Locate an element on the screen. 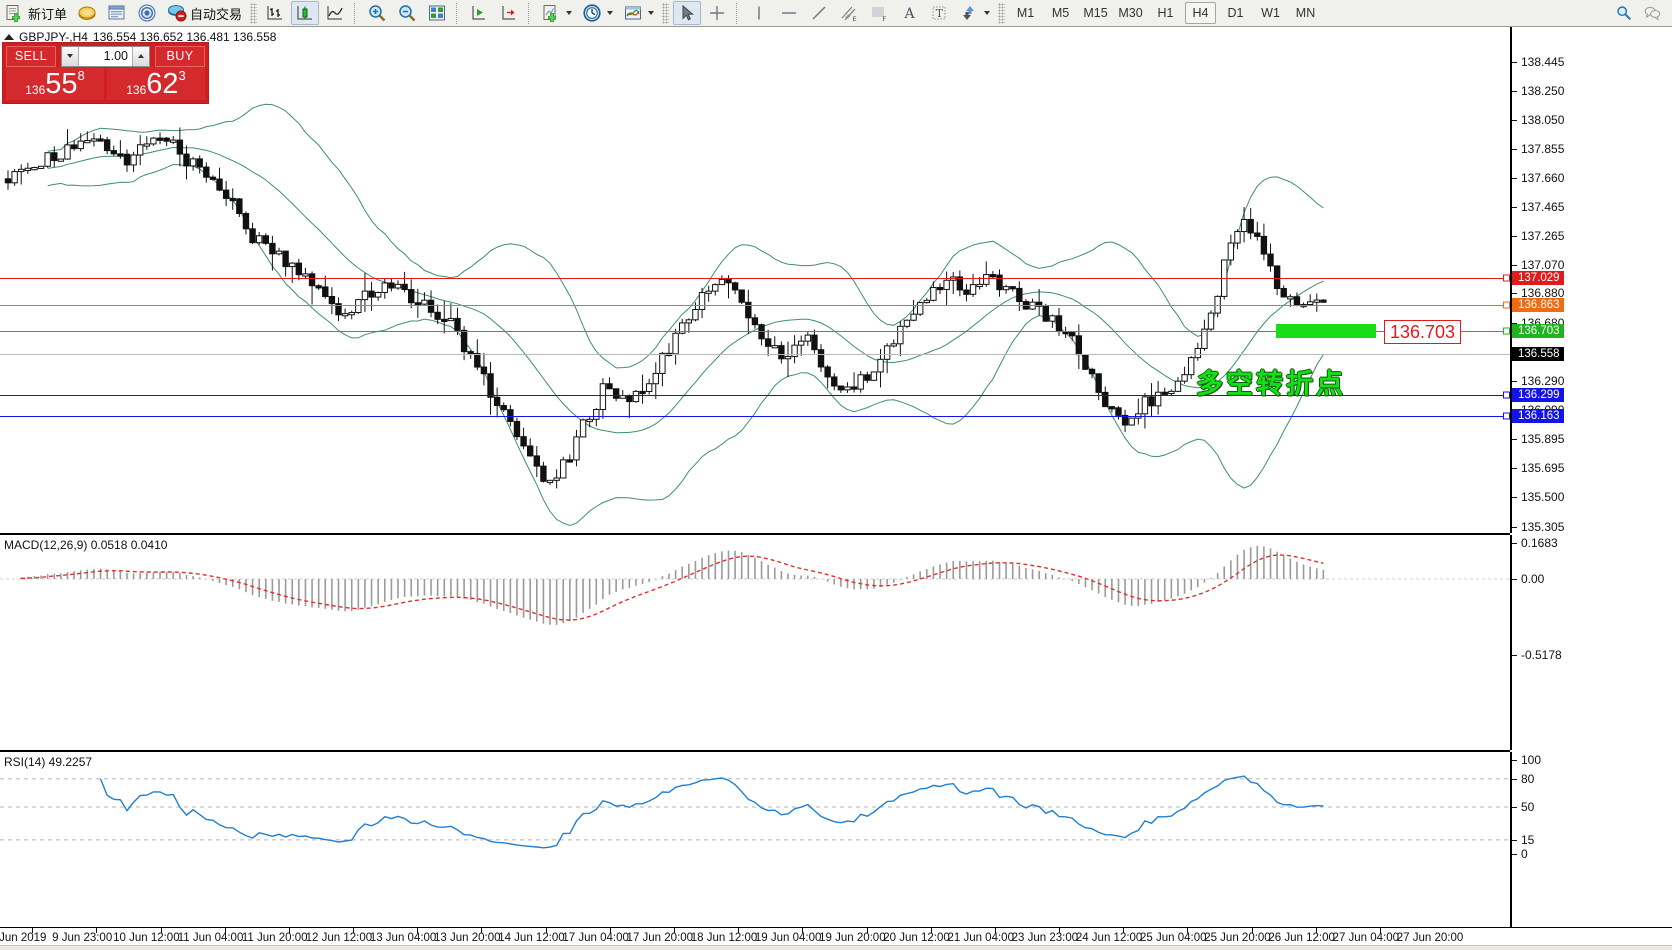 Image resolution: width=1672 pixels, height=950 pixels. search-button is located at coordinates (1624, 13).